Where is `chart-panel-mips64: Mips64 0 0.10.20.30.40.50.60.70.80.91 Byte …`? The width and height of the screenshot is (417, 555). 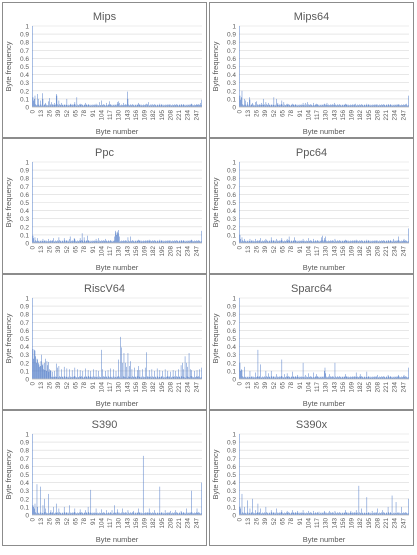
chart-panel-mips64: Mips64 0 0.10.20.30.40.50.60.70.80.91 Byte … is located at coordinates (311, 70).